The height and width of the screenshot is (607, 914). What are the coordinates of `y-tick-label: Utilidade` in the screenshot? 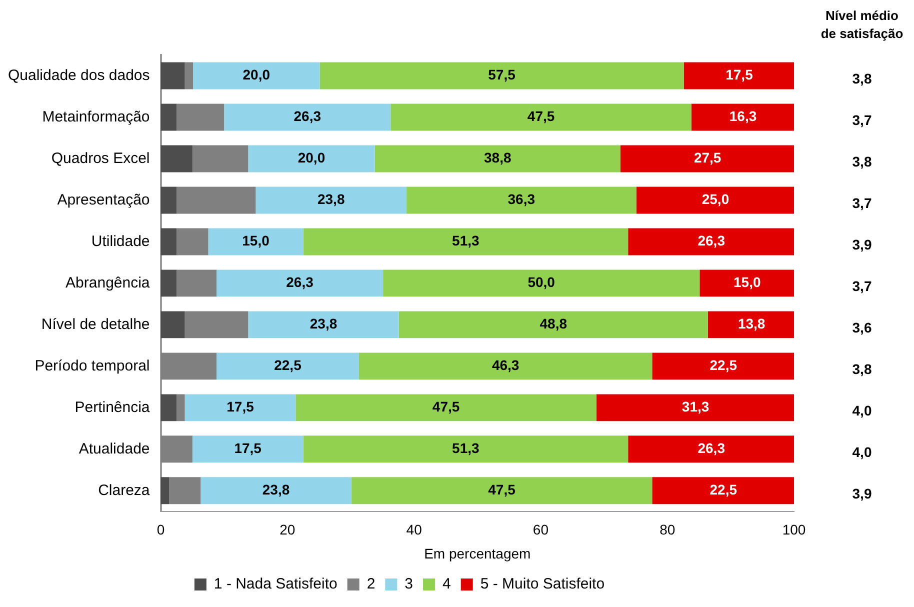 It's located at (120, 241).